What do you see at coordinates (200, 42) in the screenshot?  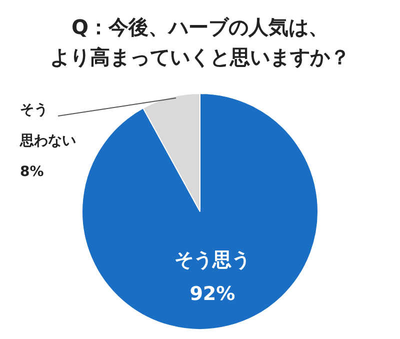 I see `chart-title: Q：今後、ハーブの人気は、より高まっていくと思いますか？` at bounding box center [200, 42].